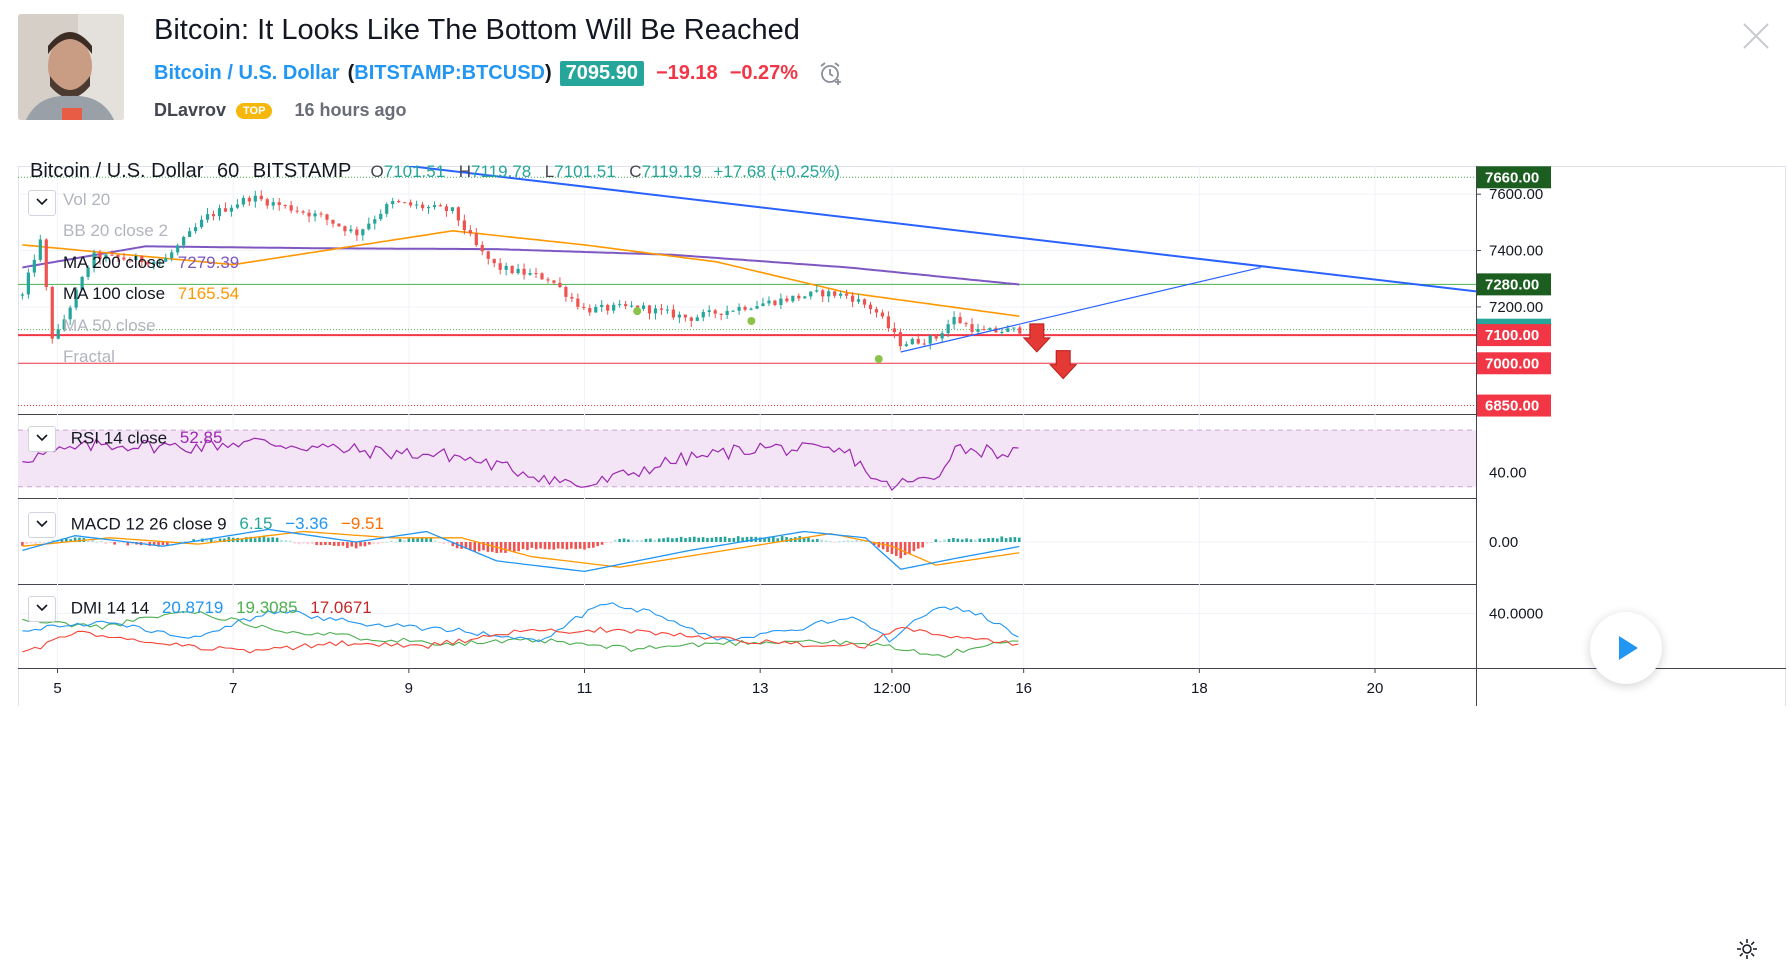 The width and height of the screenshot is (1789, 965). Describe the element at coordinates (409, 688) in the screenshot. I see `time-axis-label: 9` at that location.